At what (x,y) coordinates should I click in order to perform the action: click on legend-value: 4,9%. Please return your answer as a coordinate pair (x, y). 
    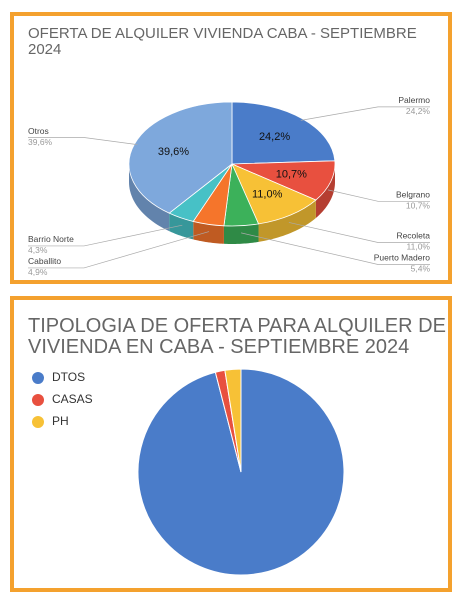
    Looking at the image, I should click on (38, 272).